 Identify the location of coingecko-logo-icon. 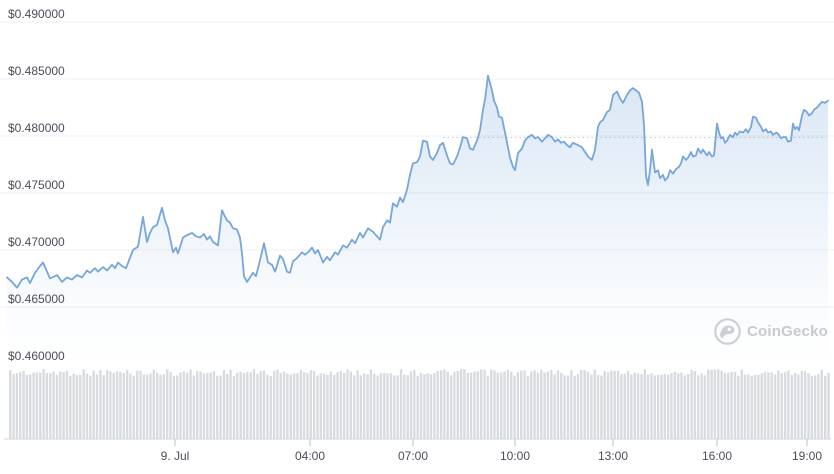
(727, 331).